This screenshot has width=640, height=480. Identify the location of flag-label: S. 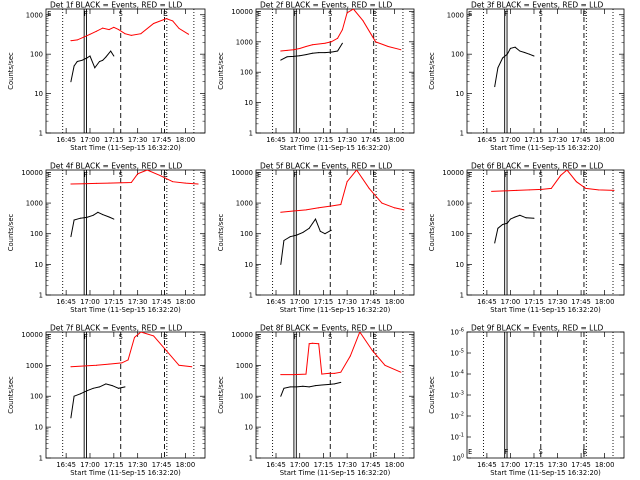
(121, 175).